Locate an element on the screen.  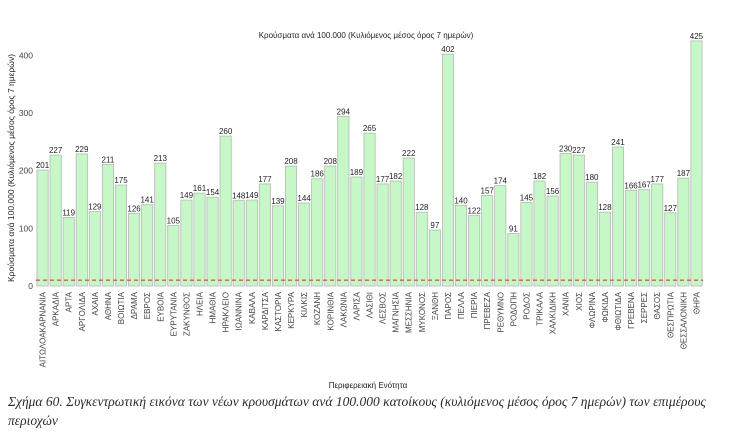
x-tick-label: ΑΡΓΟΛΙΔΑ is located at coordinates (82, 311).